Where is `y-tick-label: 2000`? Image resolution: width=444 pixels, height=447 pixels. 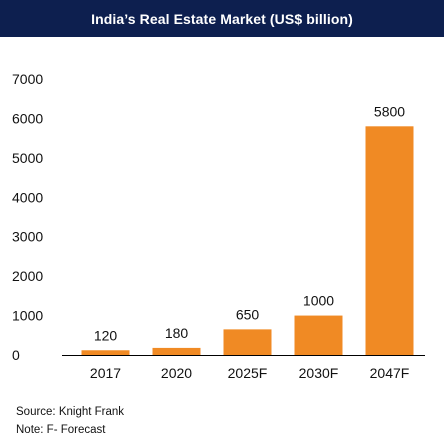
y-tick-label: 2000 is located at coordinates (27, 276).